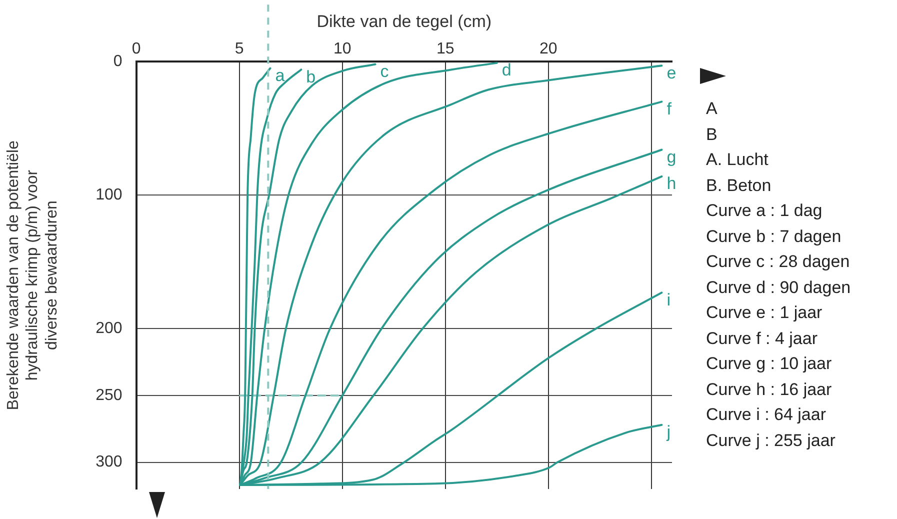 The image size is (897, 519). What do you see at coordinates (712, 135) in the screenshot?
I see `text: B` at bounding box center [712, 135].